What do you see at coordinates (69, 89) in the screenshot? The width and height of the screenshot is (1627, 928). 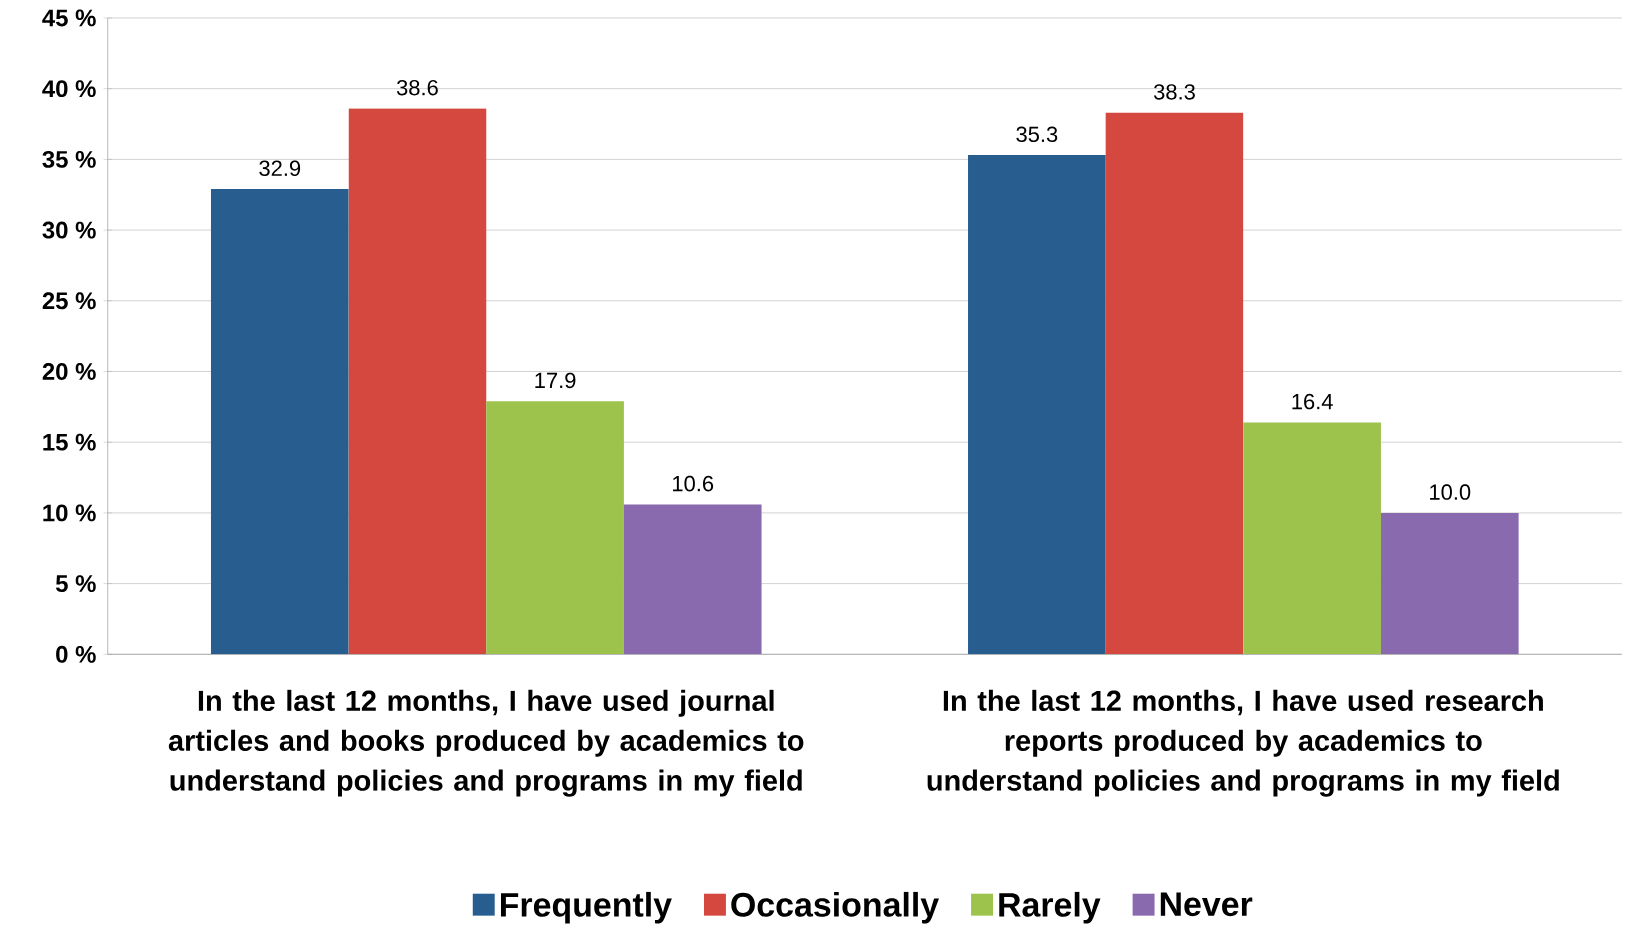 I see `y-tick-label: 40 %` at bounding box center [69, 89].